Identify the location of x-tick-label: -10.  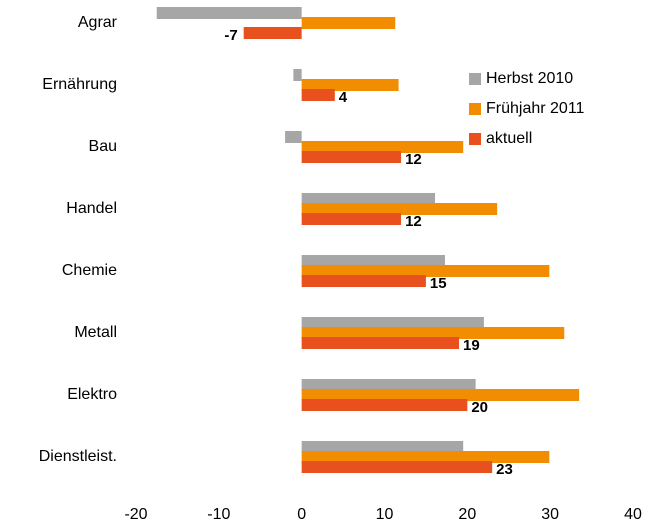
(218, 514).